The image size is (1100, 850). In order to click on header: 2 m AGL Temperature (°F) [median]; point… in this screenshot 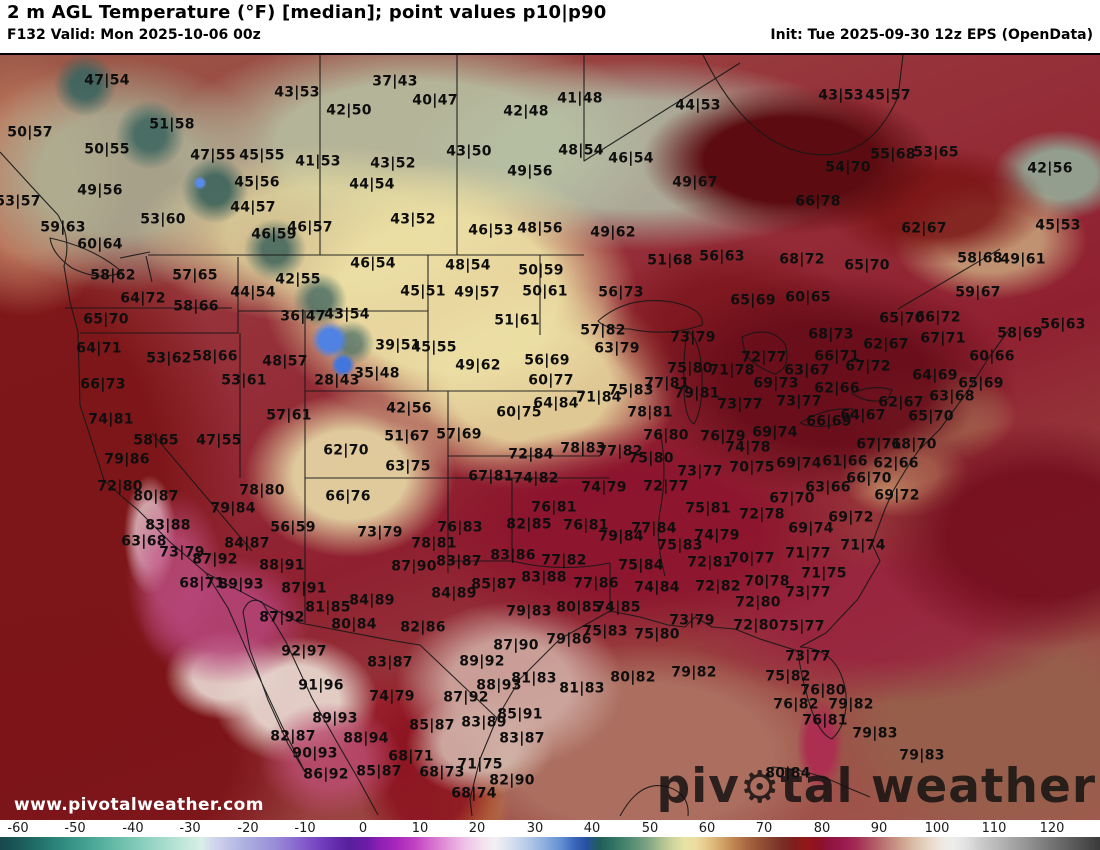, I will do `click(550, 26)`.